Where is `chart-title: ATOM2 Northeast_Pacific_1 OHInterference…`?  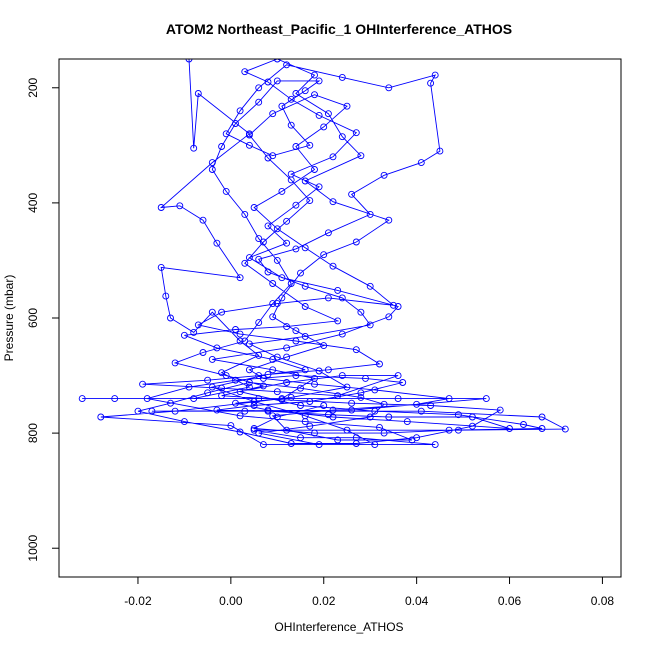
chart-title: ATOM2 Northeast_Pacific_1 OHInterference… is located at coordinates (339, 29).